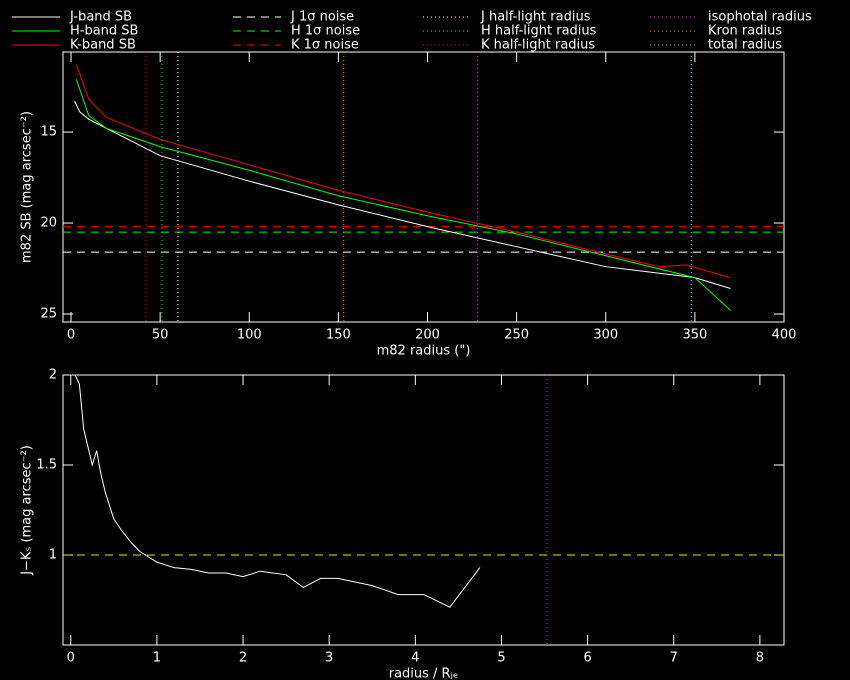 Image resolution: width=850 pixels, height=680 pixels. I want to click on x-tick-label: 250, so click(516, 335).